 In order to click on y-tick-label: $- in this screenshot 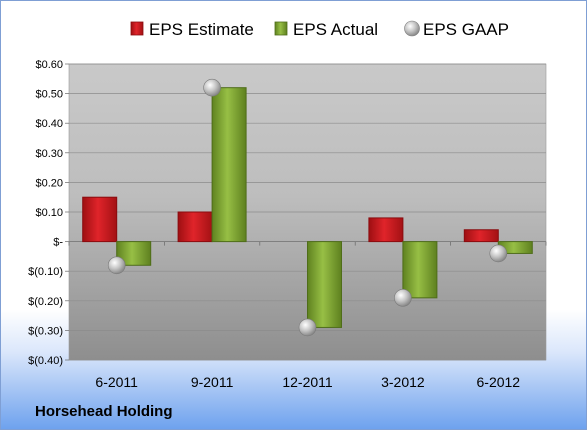, I will do `click(58, 243)`.